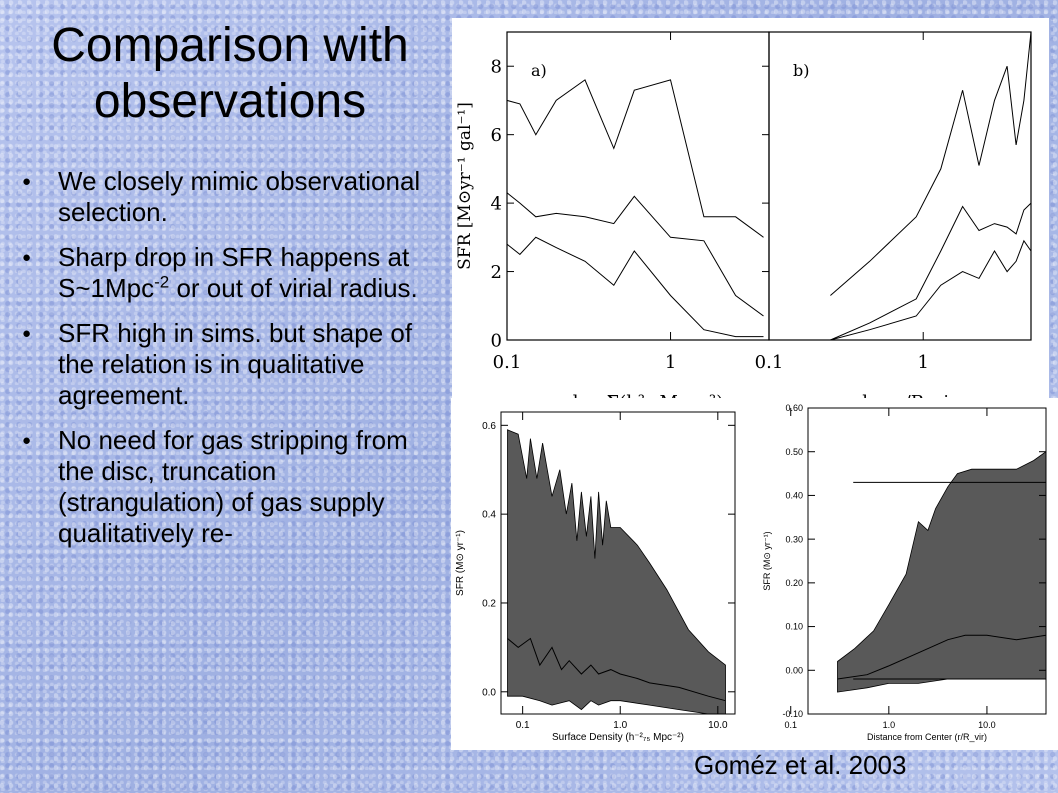 The image size is (1058, 793). Describe the element at coordinates (496, 203) in the screenshot. I see `y-tick-label: 4` at that location.